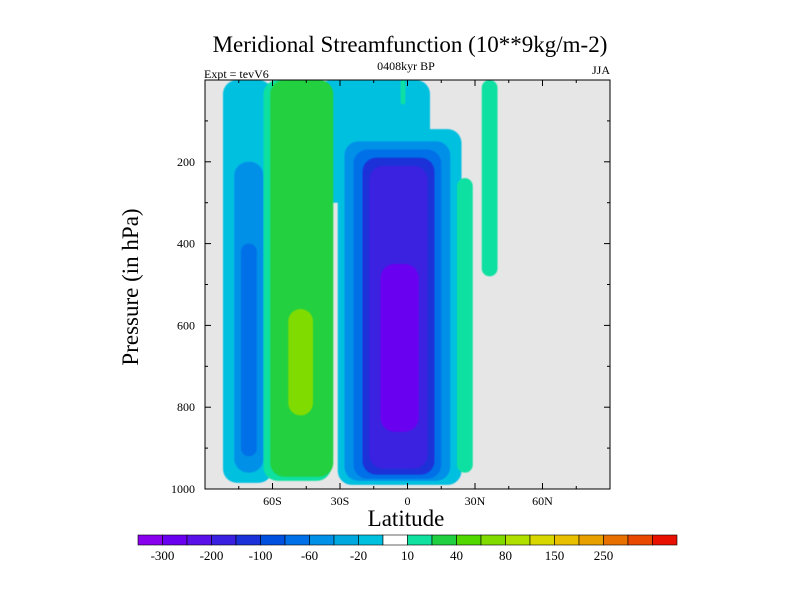 The height and width of the screenshot is (600, 800). Describe the element at coordinates (183, 489) in the screenshot. I see `y-tick-label: 1000` at that location.